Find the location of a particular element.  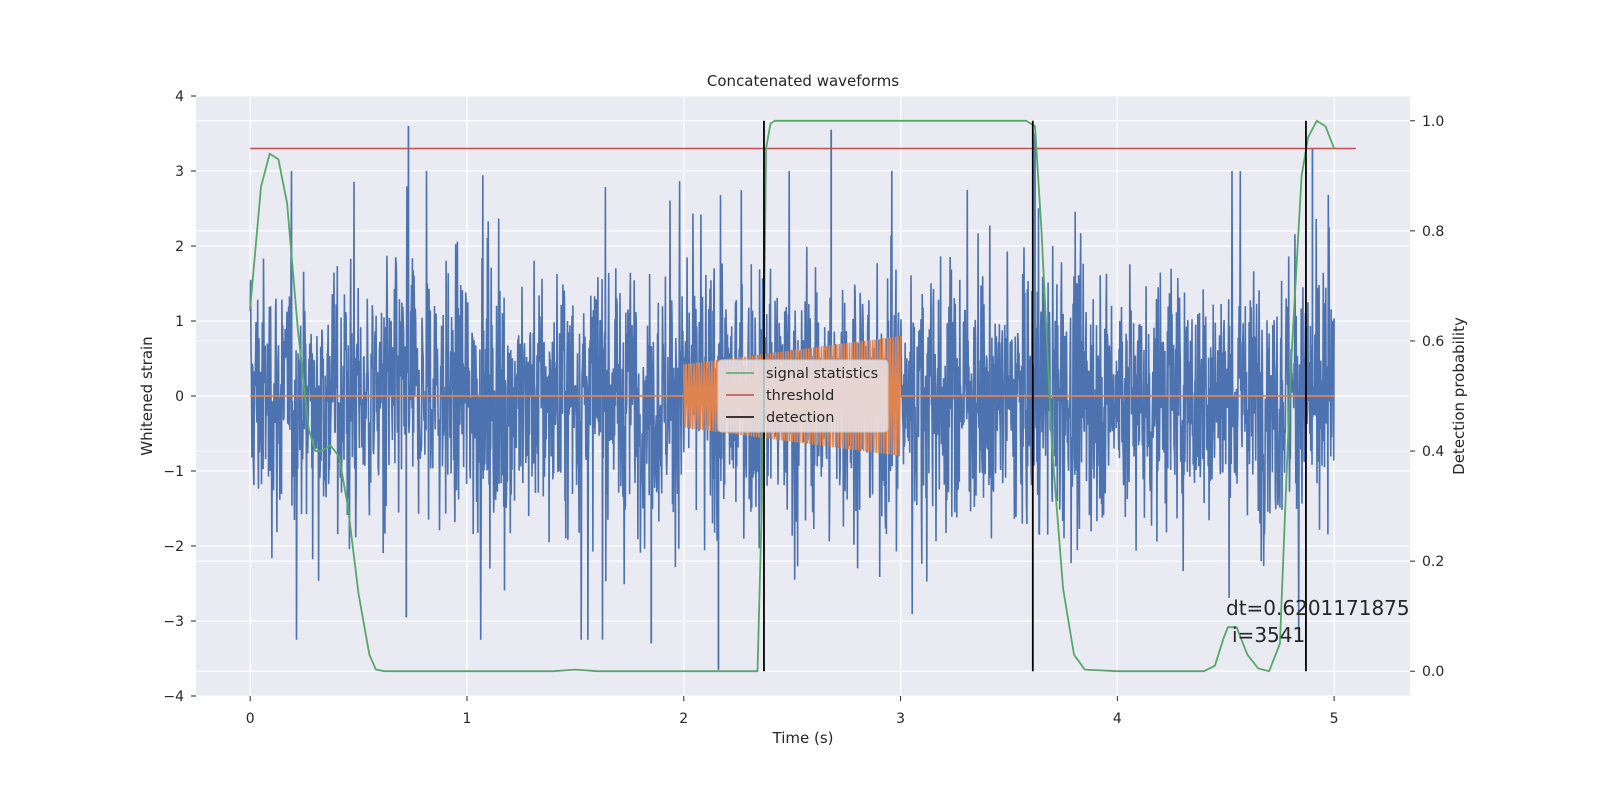

x-tick-label-2: 2 is located at coordinates (683, 719).